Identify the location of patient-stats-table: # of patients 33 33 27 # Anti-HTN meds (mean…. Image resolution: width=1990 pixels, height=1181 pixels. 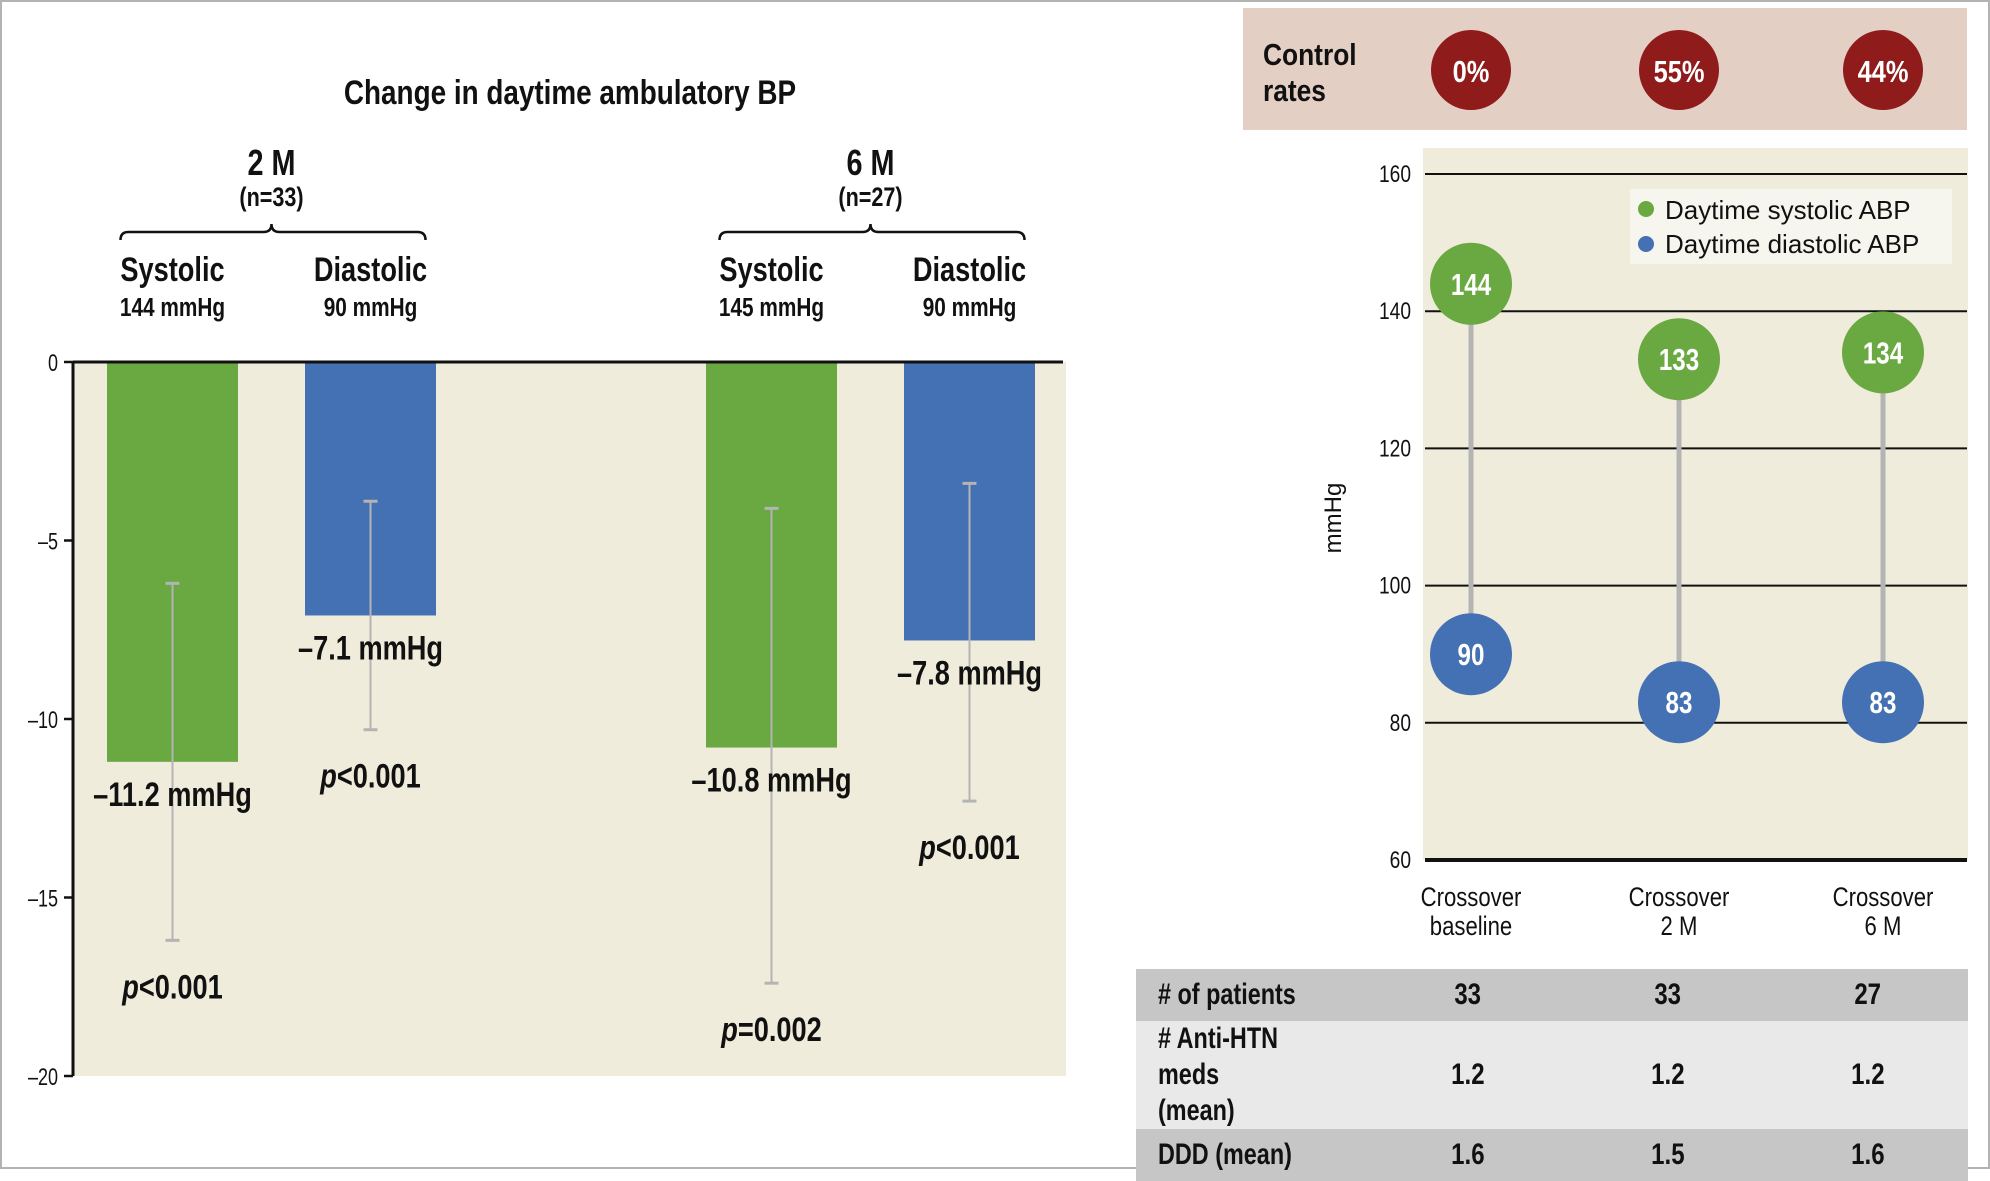
(1552, 1075).